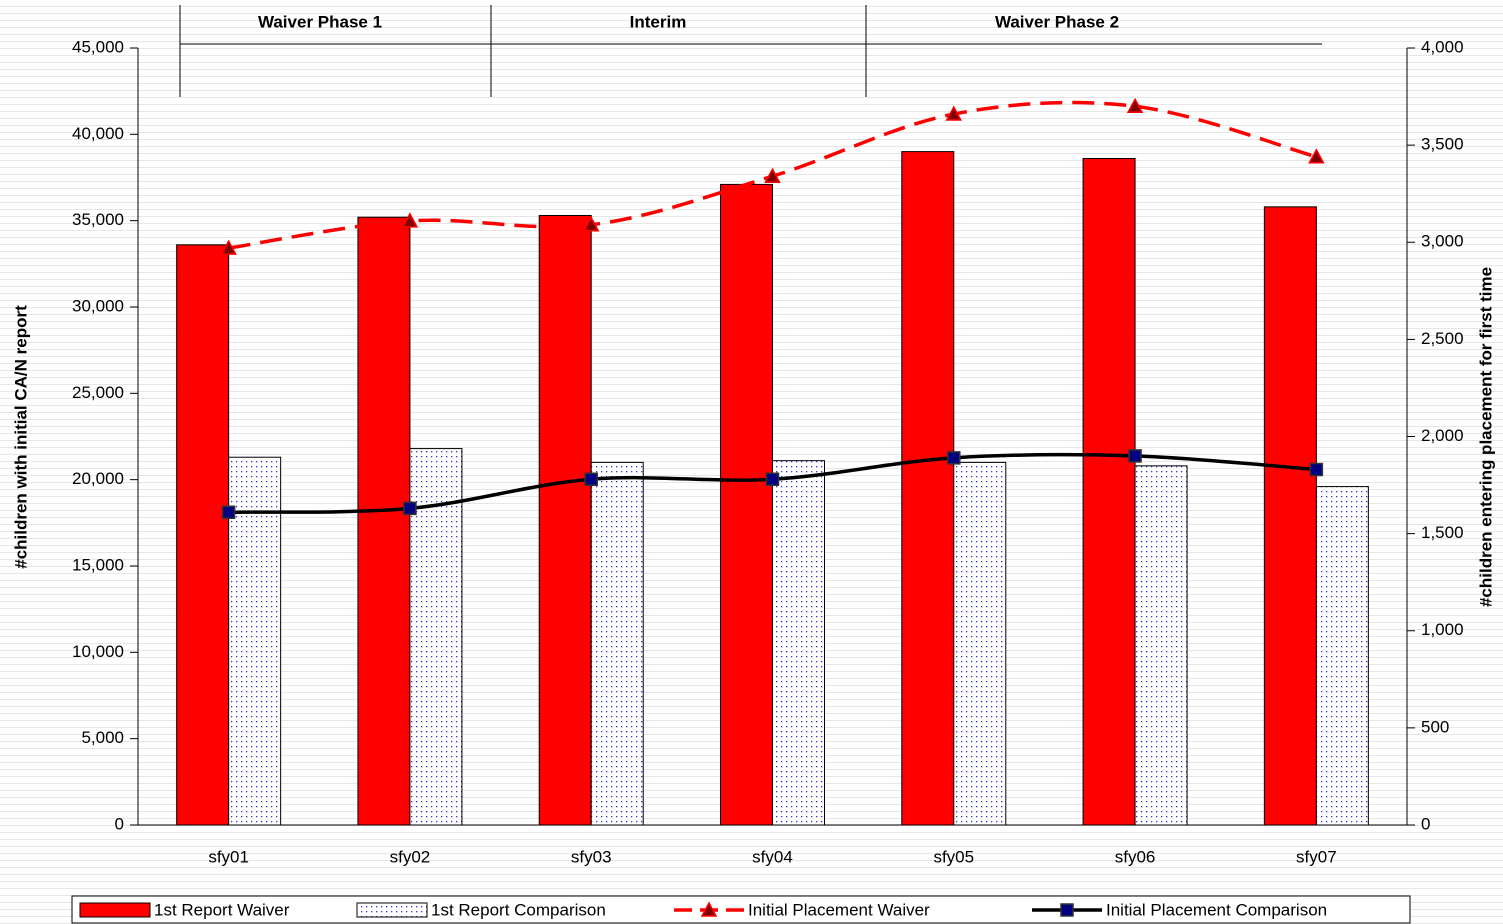  I want to click on x-tick-label: sfy03, so click(591, 856).